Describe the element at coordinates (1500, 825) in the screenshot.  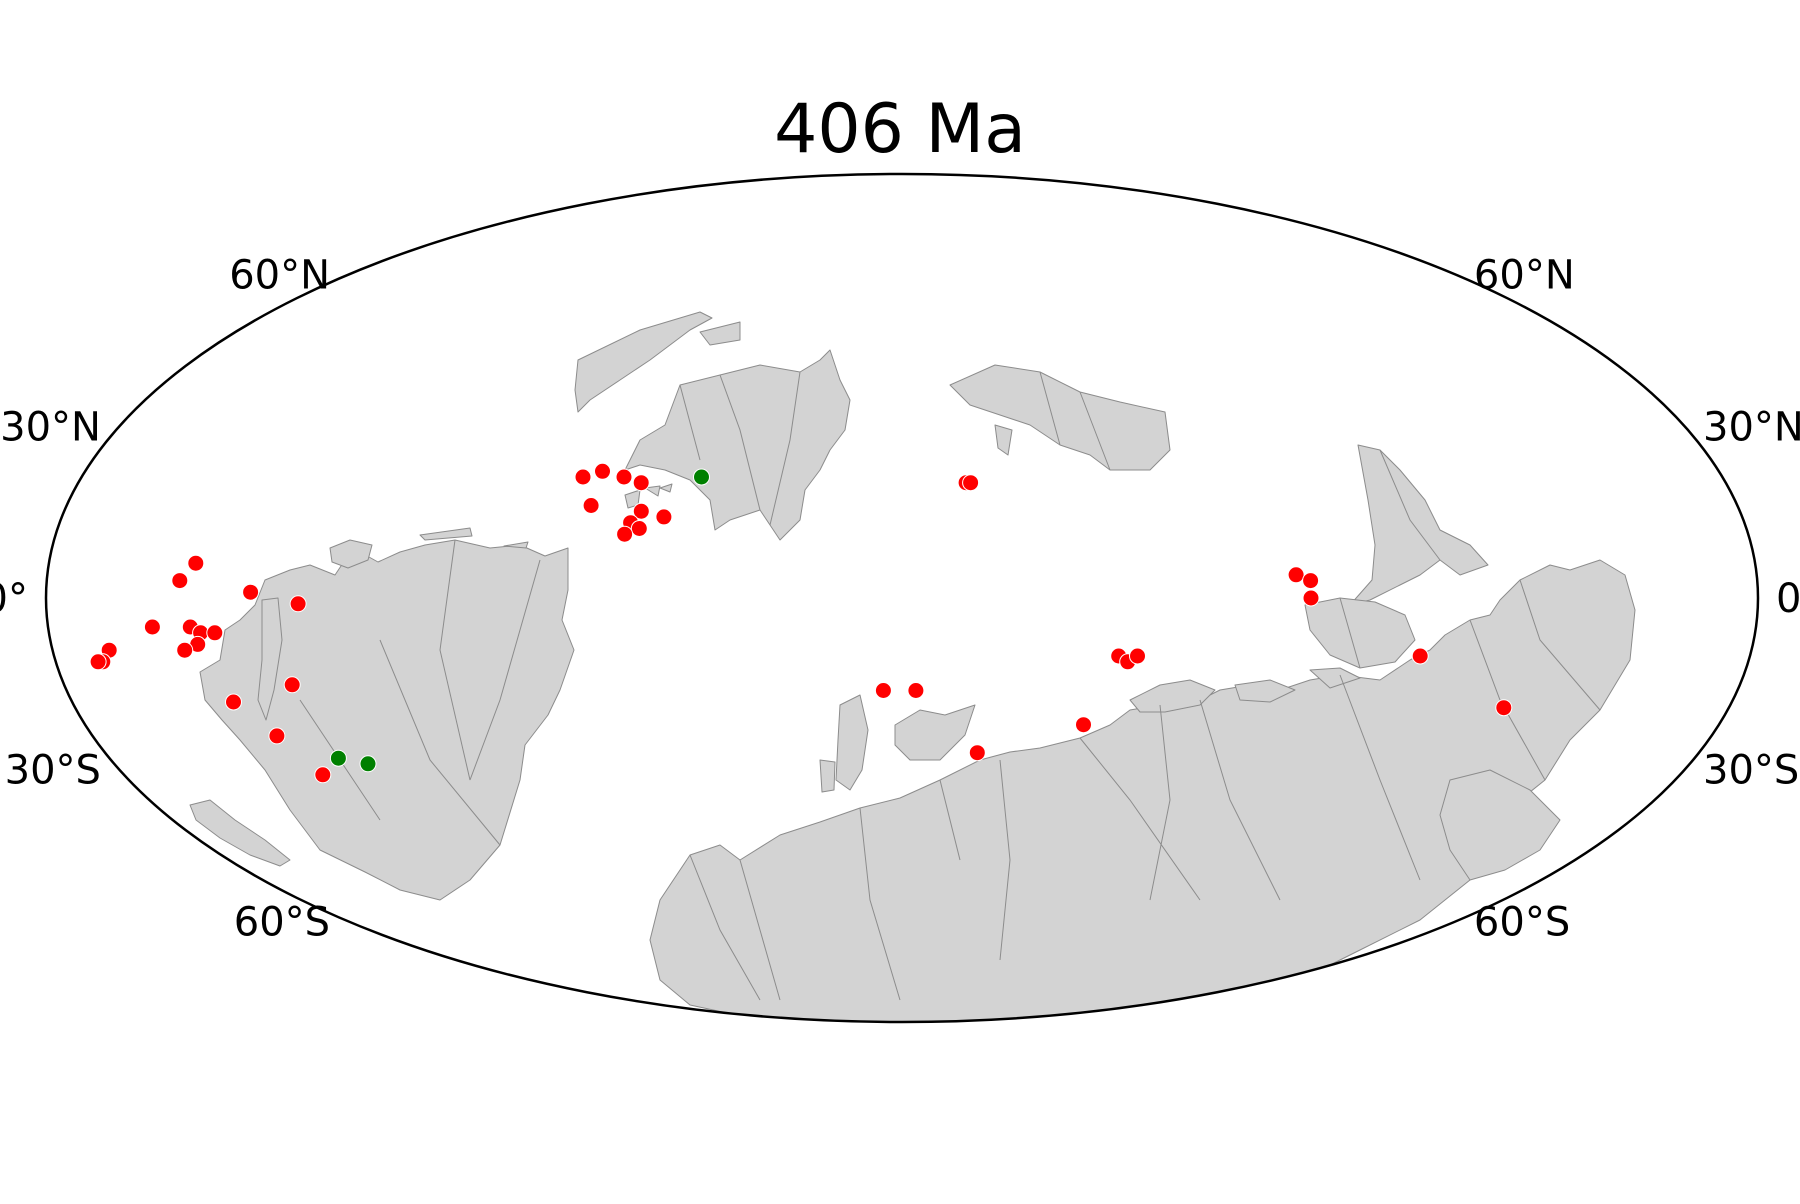
I see `landmass-gondwana-lobe` at that location.